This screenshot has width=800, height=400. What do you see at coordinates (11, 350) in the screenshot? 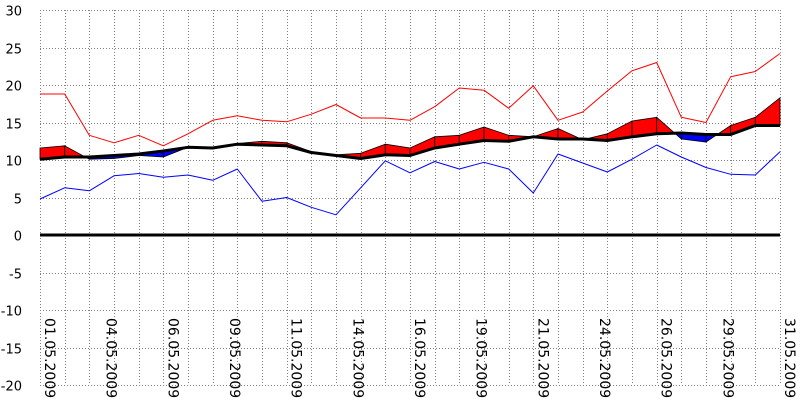
I see `y-tick-label: -15` at bounding box center [11, 350].